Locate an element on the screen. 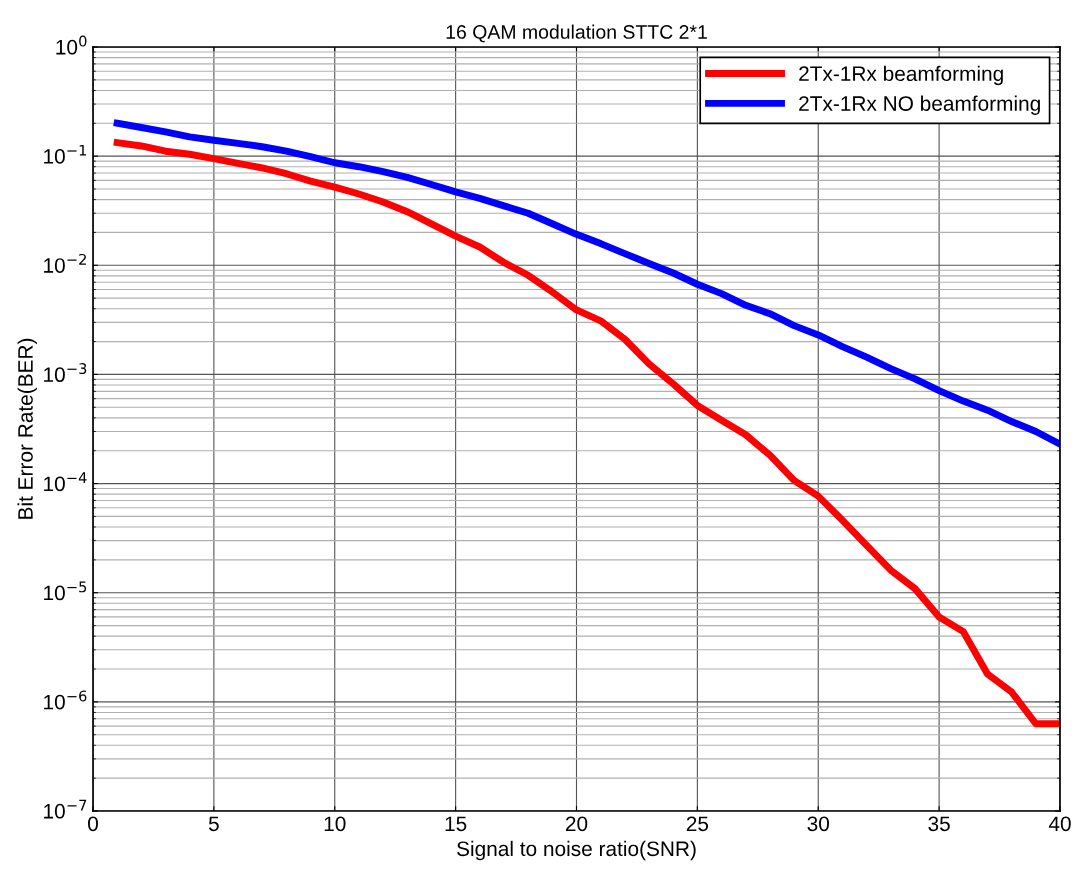 Image resolution: width=1078 pixels, height=881 pixels. y-tick-label: 10$^{−7}$ is located at coordinates (65, 809).